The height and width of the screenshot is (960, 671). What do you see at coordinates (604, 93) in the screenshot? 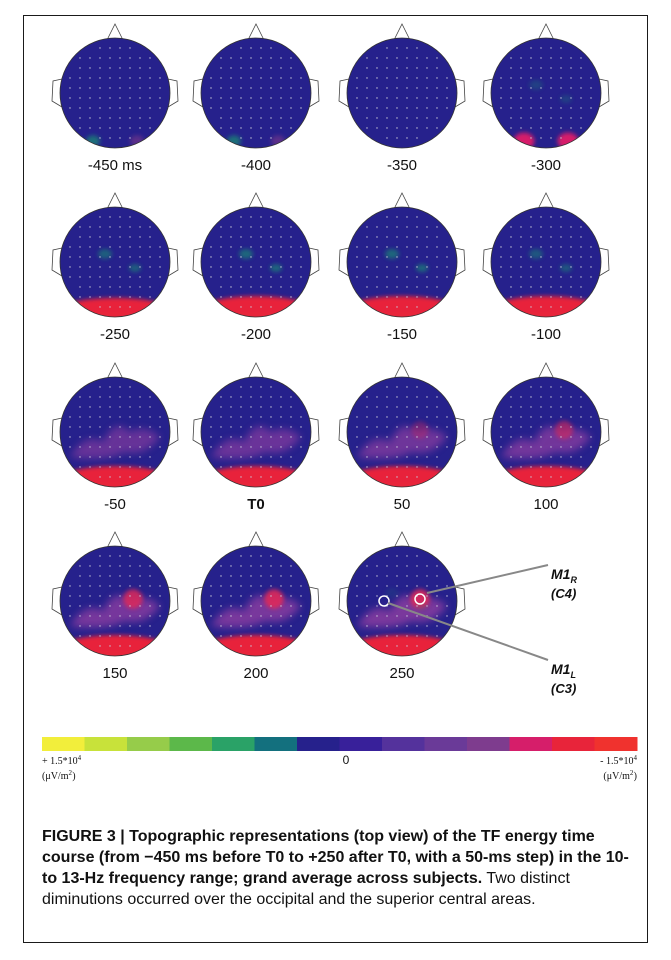
I see `right-ear-outline` at bounding box center [604, 93].